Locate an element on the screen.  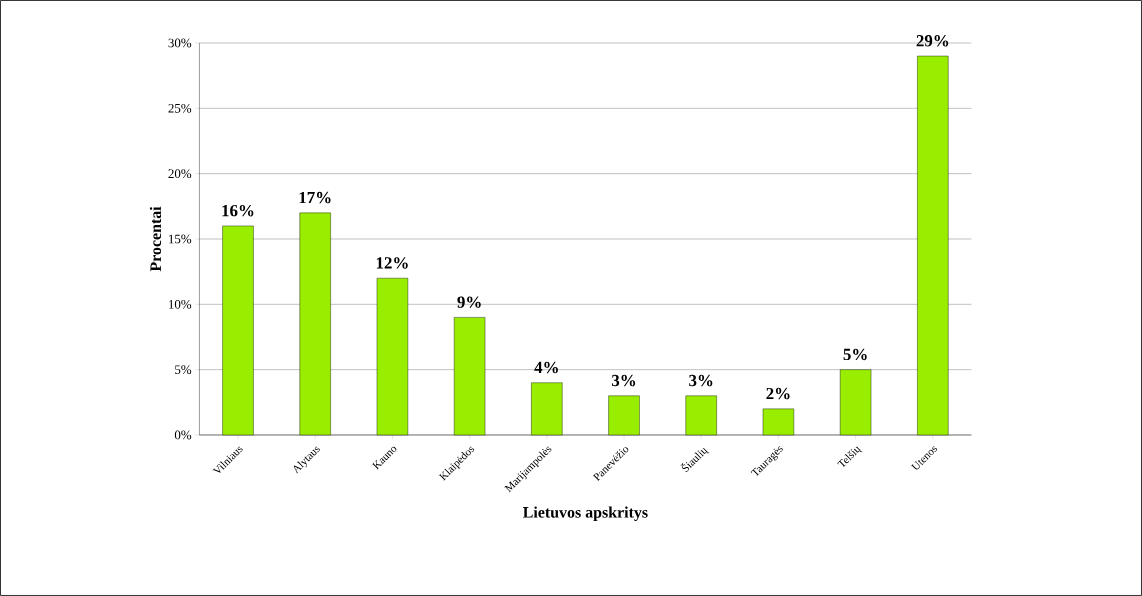
y-tick-label: 30% is located at coordinates (180, 43).